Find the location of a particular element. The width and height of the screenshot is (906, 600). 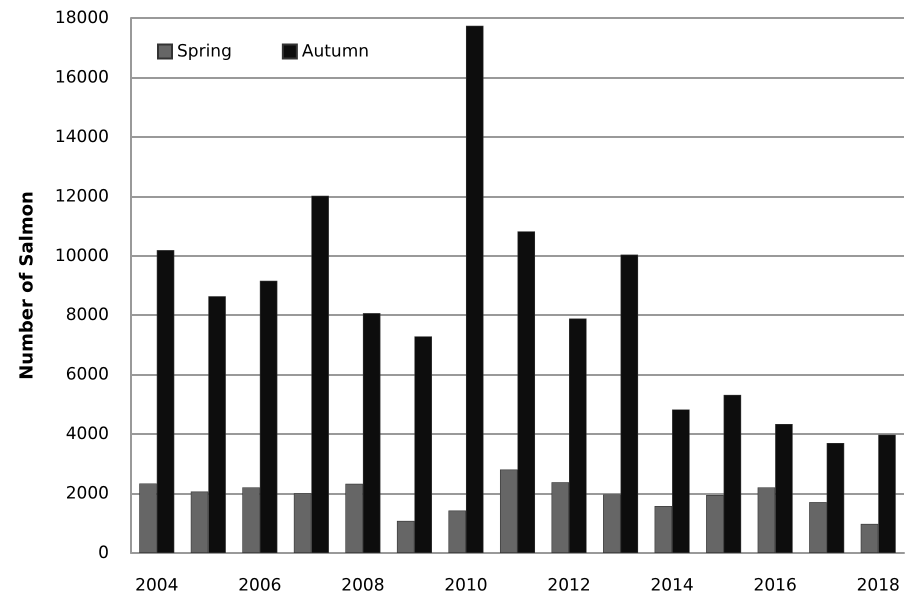

x-tick-label: 2008 is located at coordinates (363, 586).